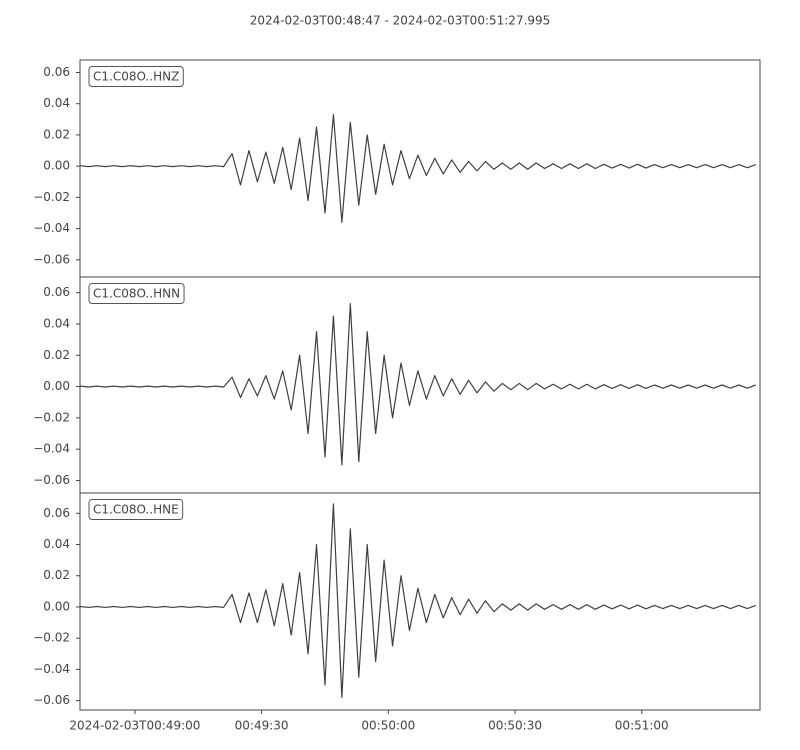 This screenshot has height=750, width=800. Describe the element at coordinates (262, 726) in the screenshot. I see `x-tick-label: 00:49:30` at that location.